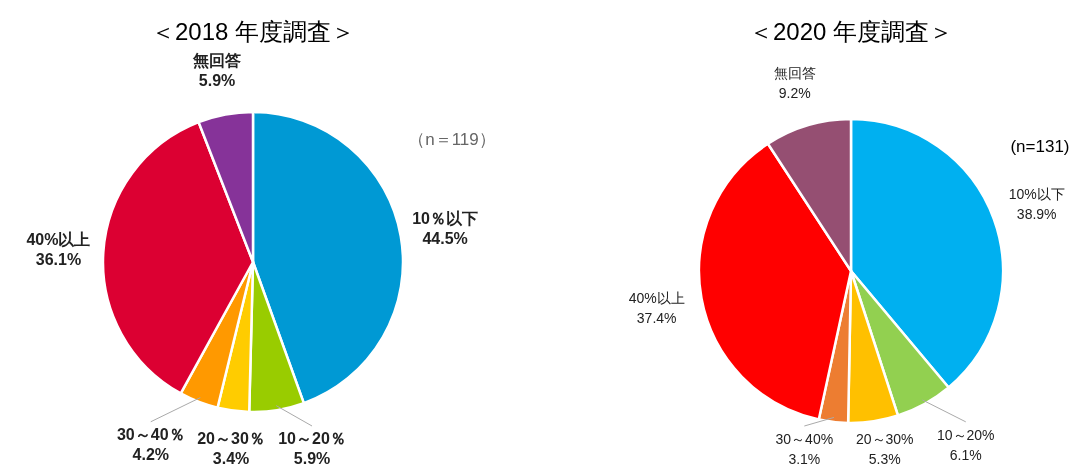 This screenshot has height=475, width=1080. I want to click on data-label: 44.5%, so click(445, 239).